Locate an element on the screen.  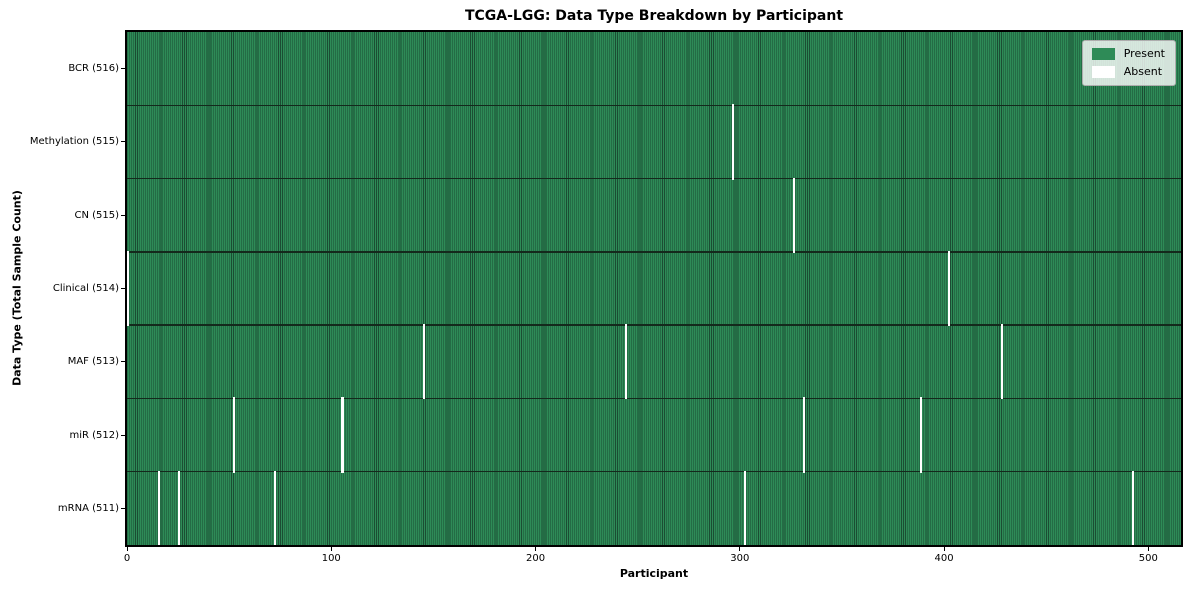
y-tick-label-maf: MAF (513) is located at coordinates (93, 362).